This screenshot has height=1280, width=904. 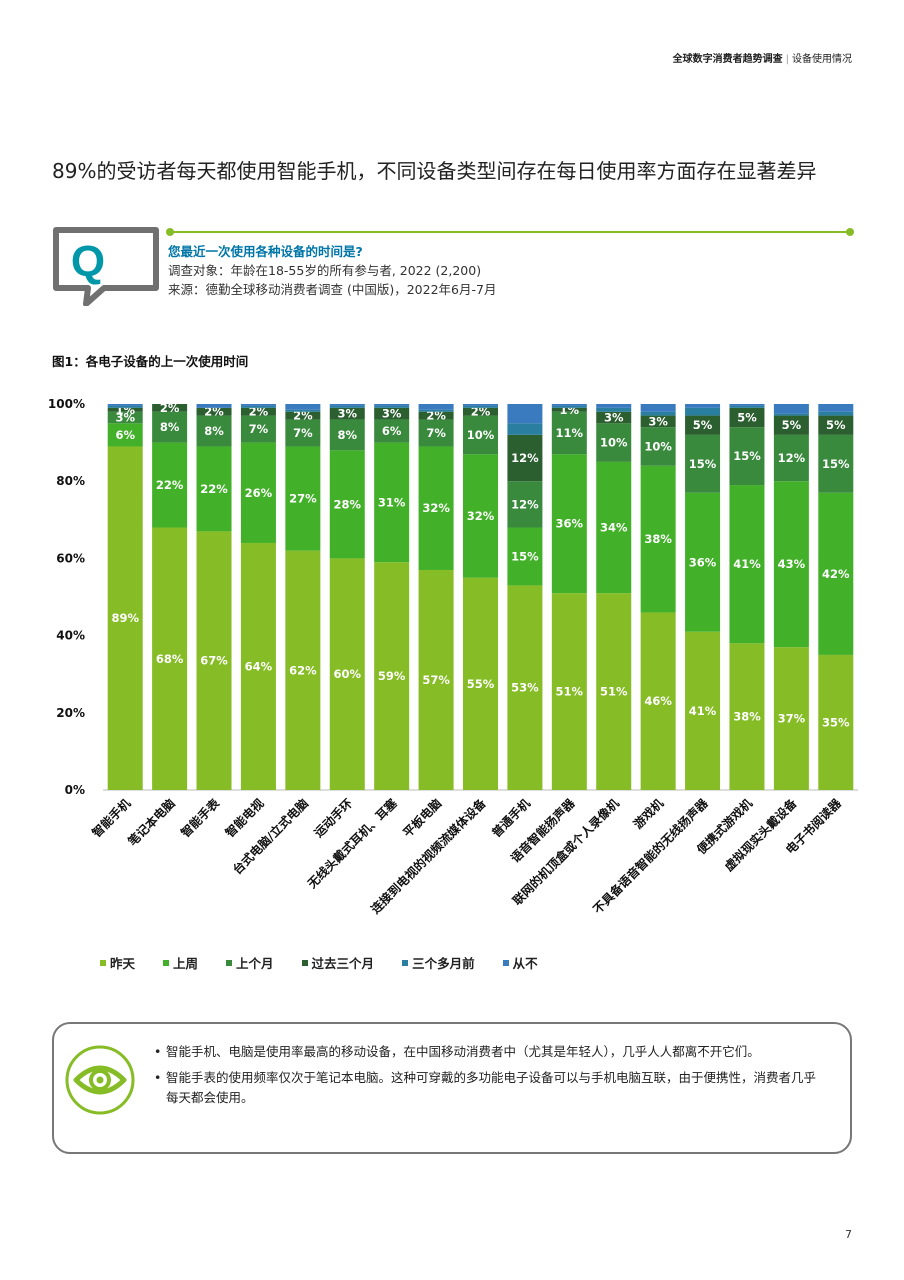 What do you see at coordinates (100, 1080) in the screenshot?
I see `eye-icon` at bounding box center [100, 1080].